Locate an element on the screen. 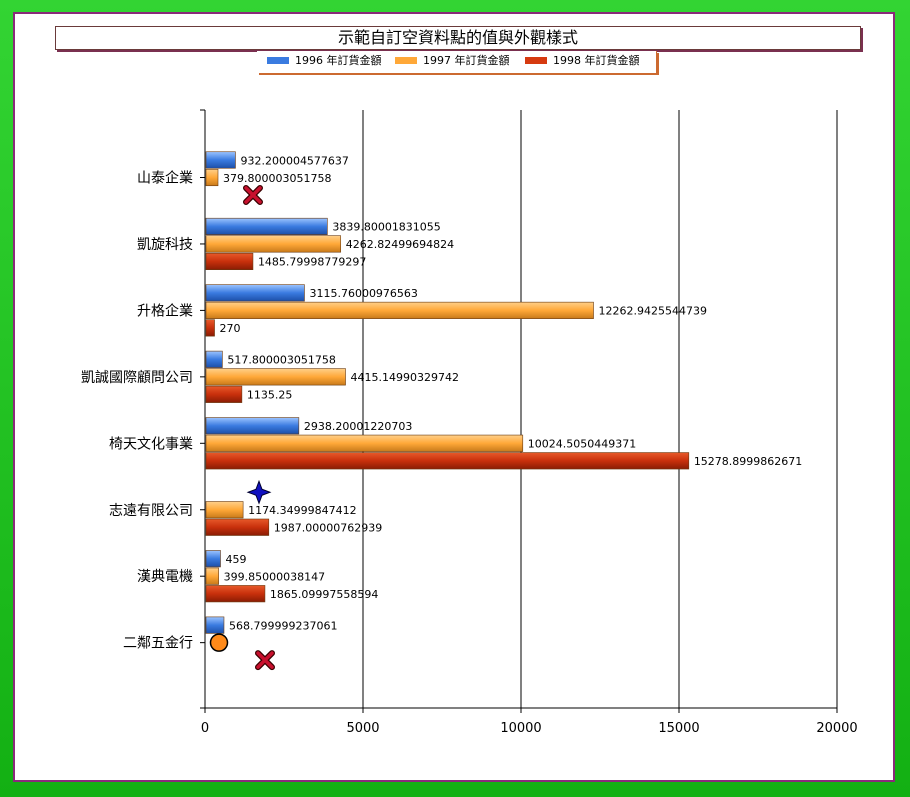  category-label-3: 凱誠國際顧問公司 is located at coordinates (137, 378).